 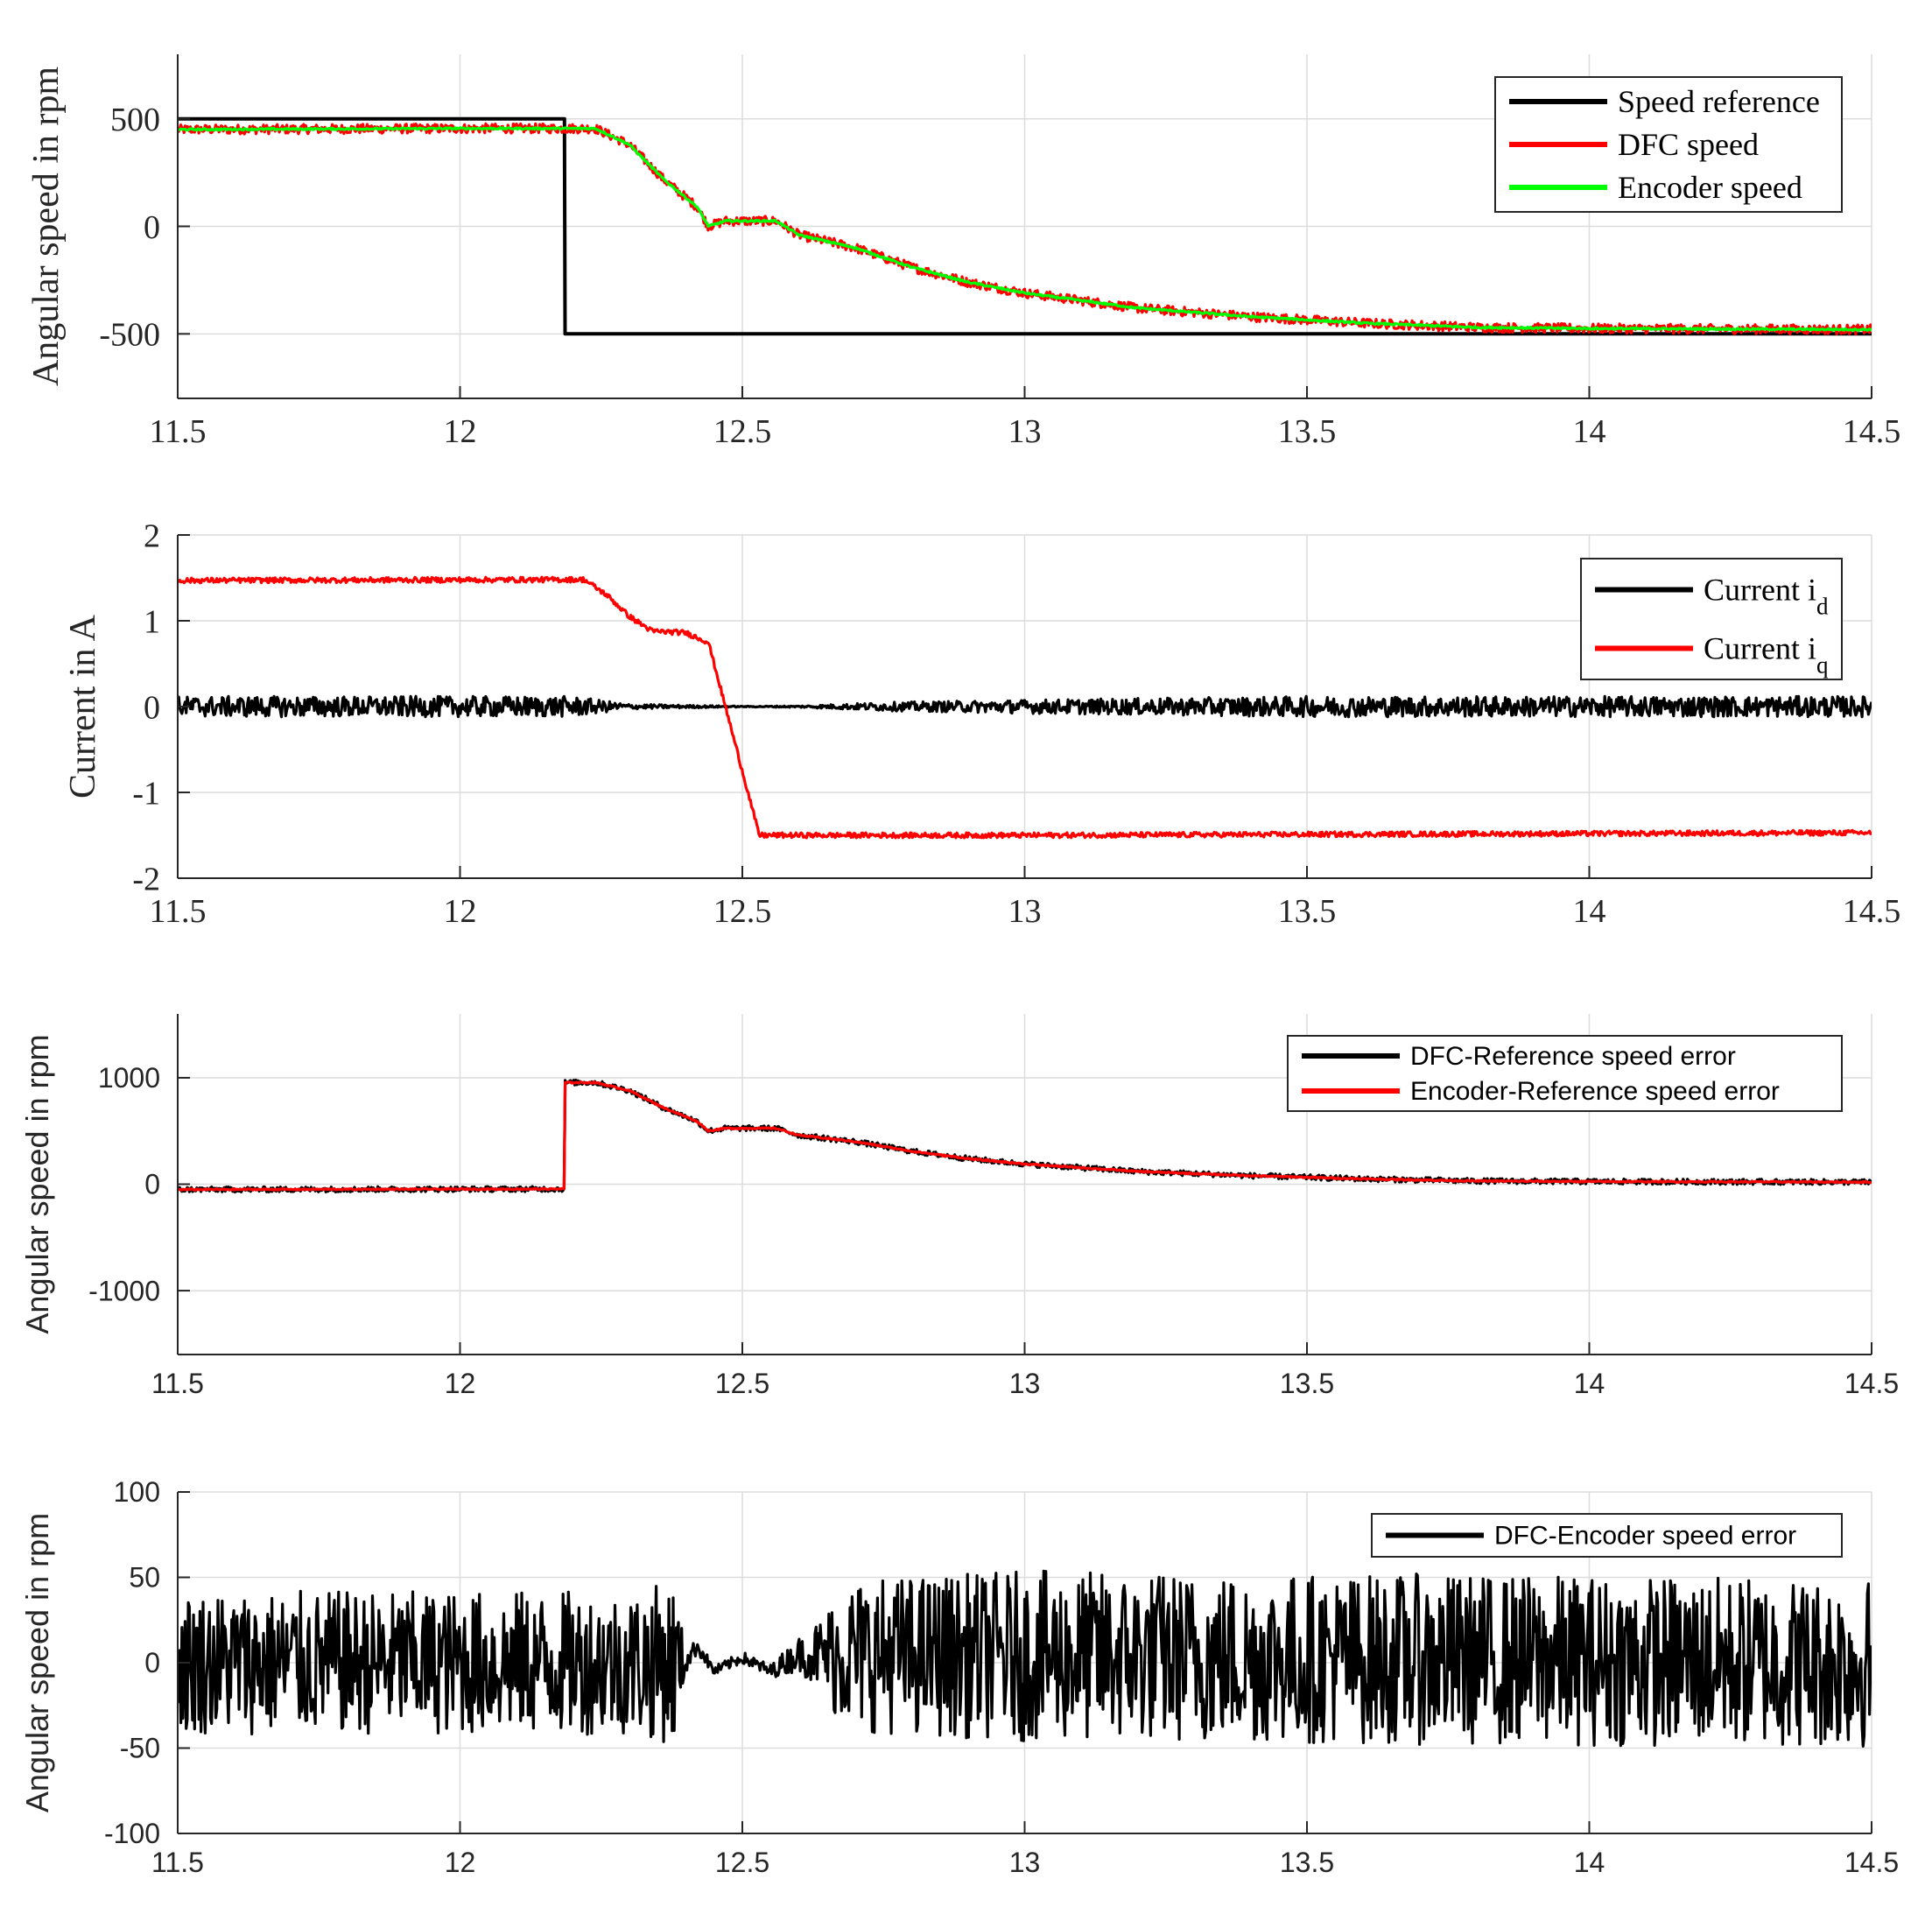 I want to click on y-tick-label: 1000, so click(x=129, y=1078).